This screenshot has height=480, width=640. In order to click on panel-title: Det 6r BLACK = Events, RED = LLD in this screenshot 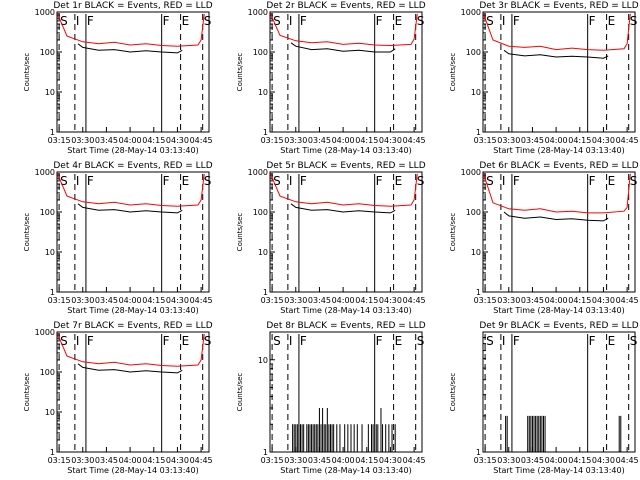, I will do `click(558, 166)`.